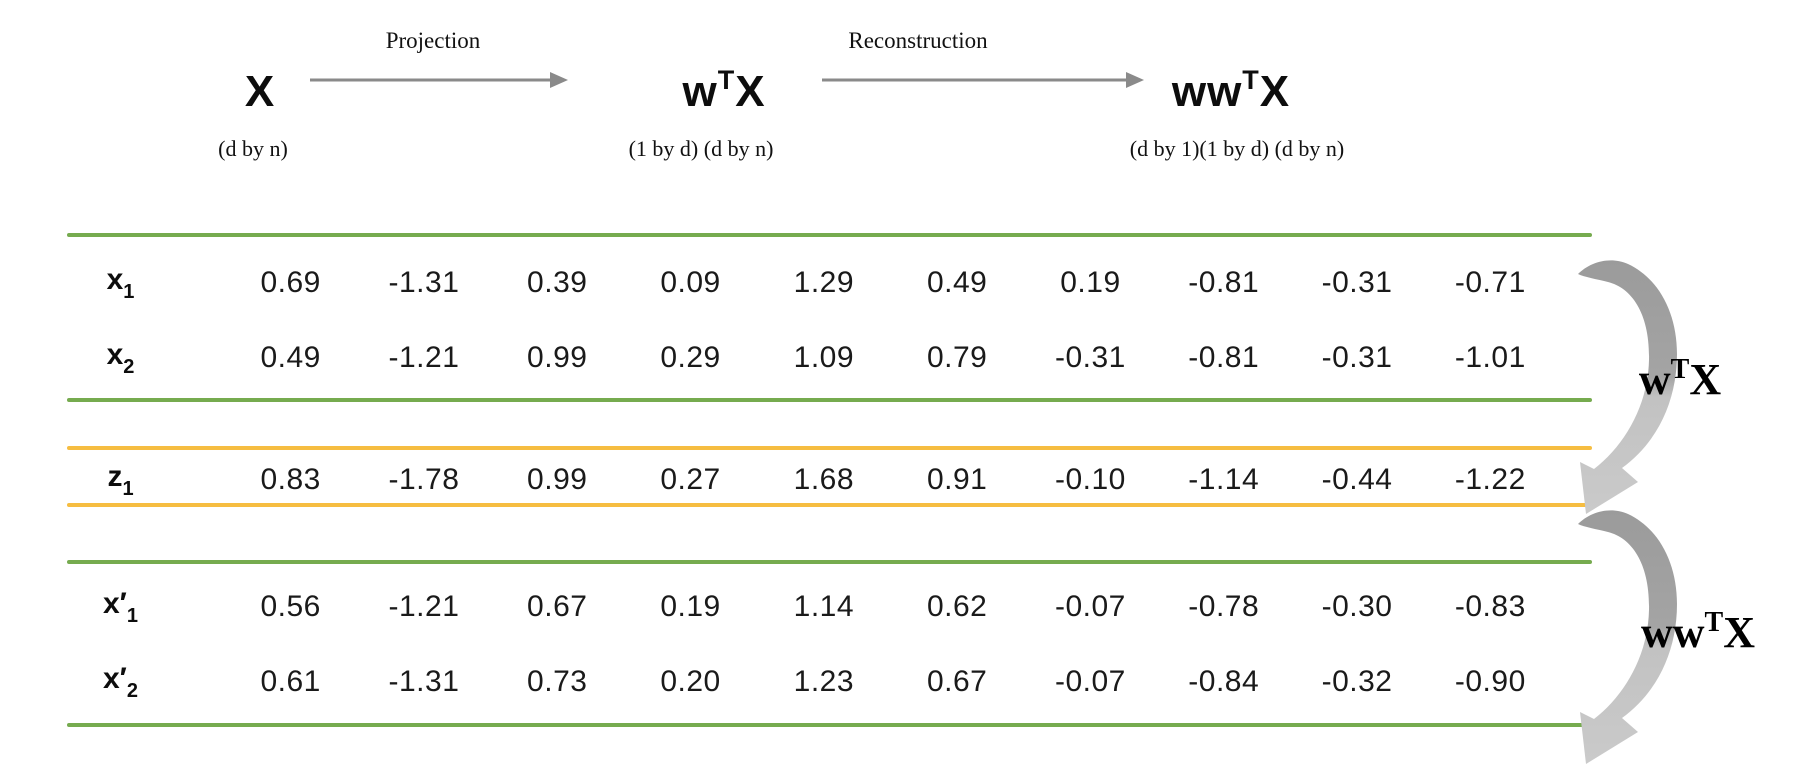  I want to click on dims-wTX: (1 by d) (d by n), so click(701, 148).